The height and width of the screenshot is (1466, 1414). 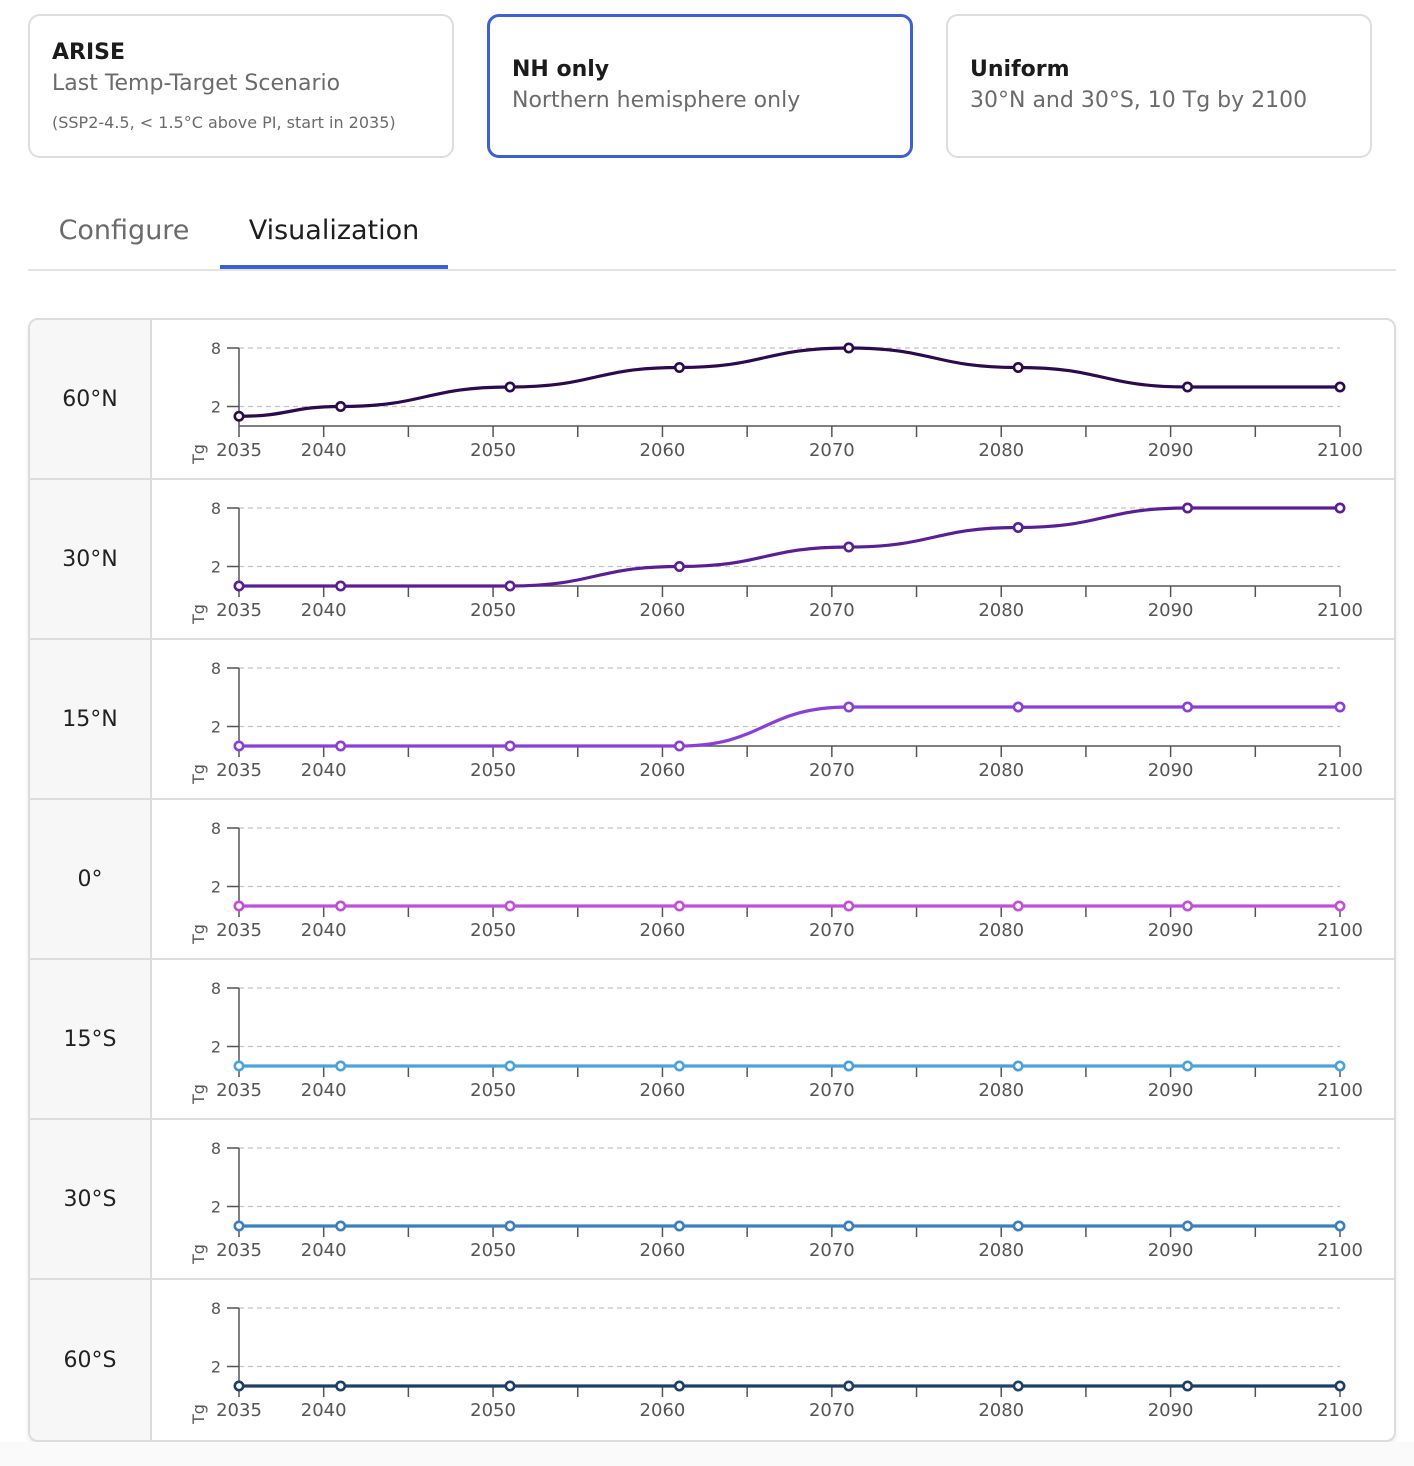 What do you see at coordinates (656, 100) in the screenshot?
I see `scenario-subtitle: Northern hemisphere only` at bounding box center [656, 100].